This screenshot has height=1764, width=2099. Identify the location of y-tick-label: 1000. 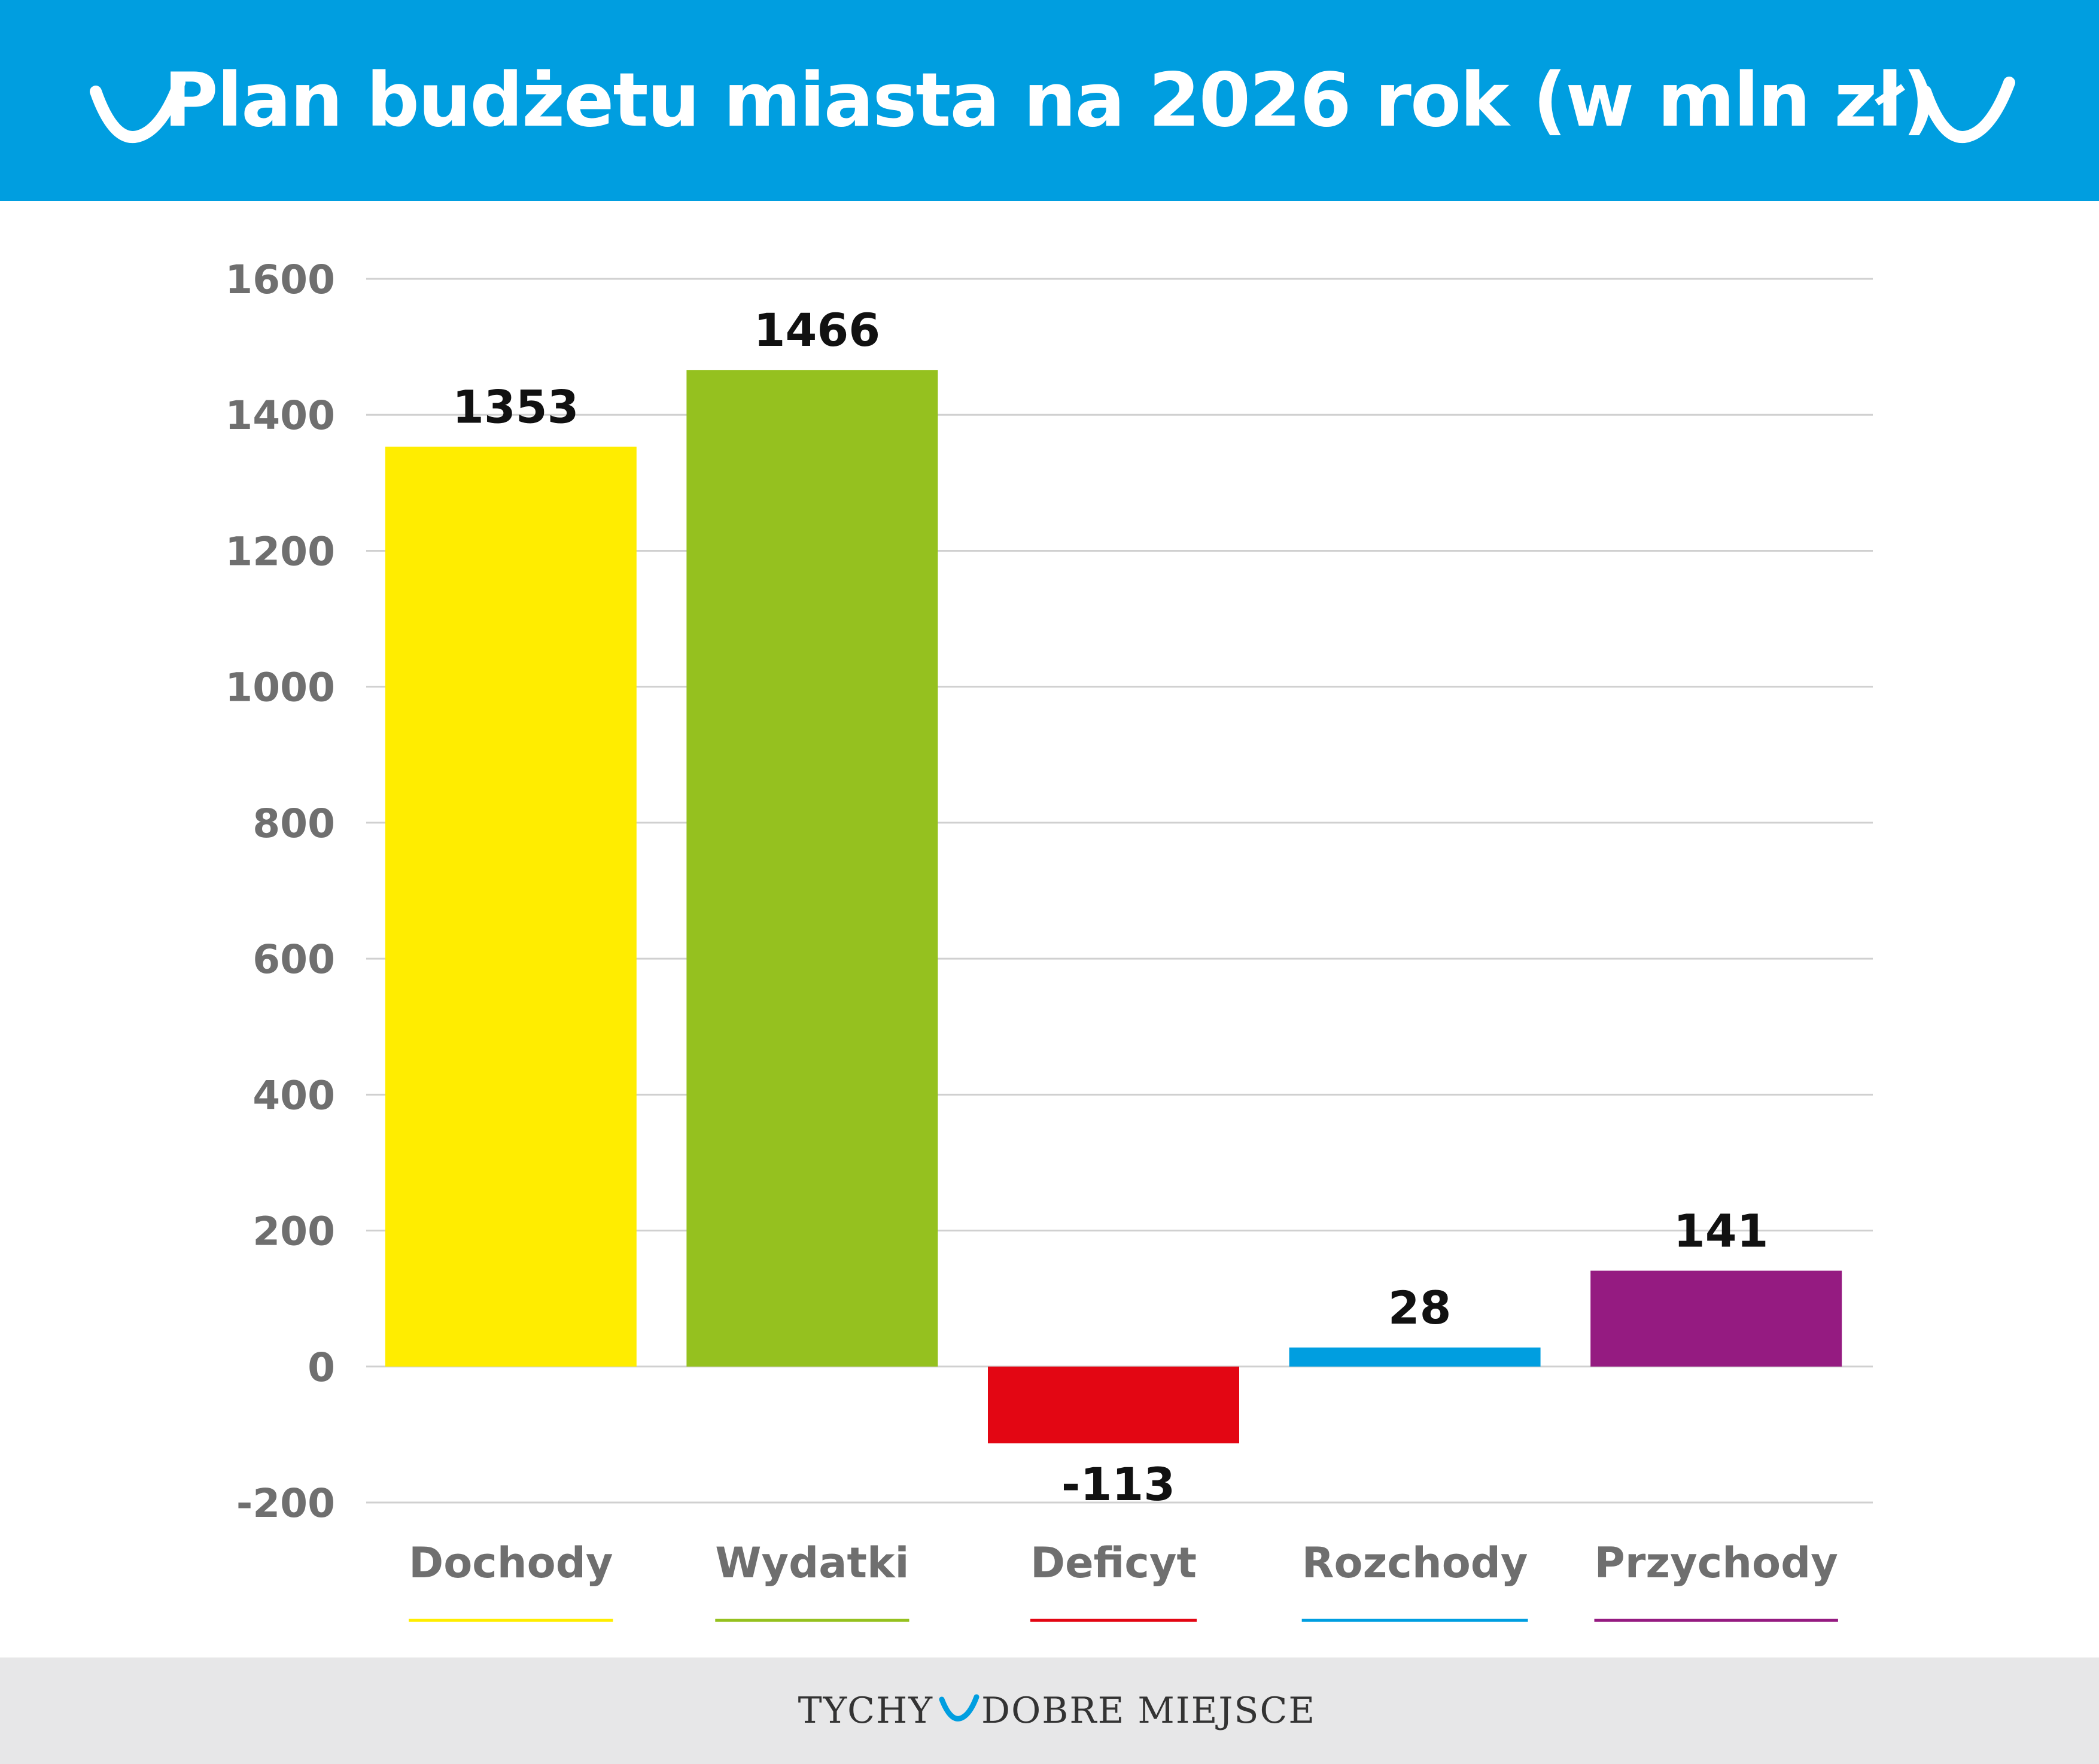
(280, 688).